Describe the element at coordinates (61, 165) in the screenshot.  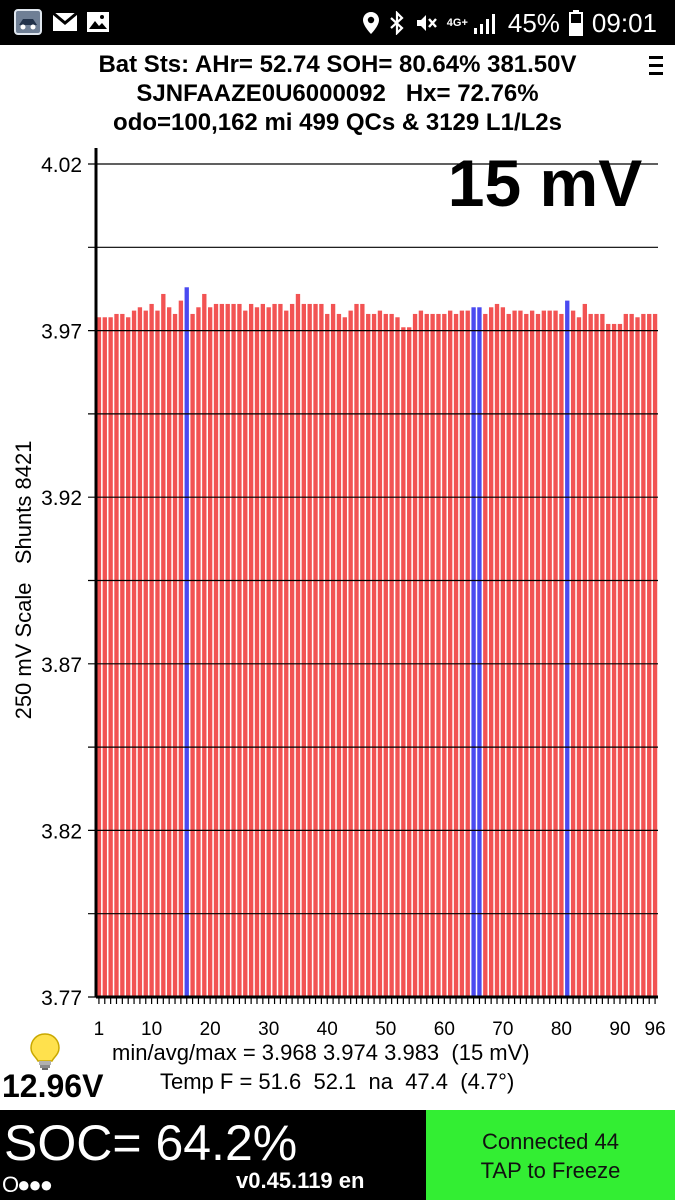
I see `y-tick-label: 4.02` at that location.